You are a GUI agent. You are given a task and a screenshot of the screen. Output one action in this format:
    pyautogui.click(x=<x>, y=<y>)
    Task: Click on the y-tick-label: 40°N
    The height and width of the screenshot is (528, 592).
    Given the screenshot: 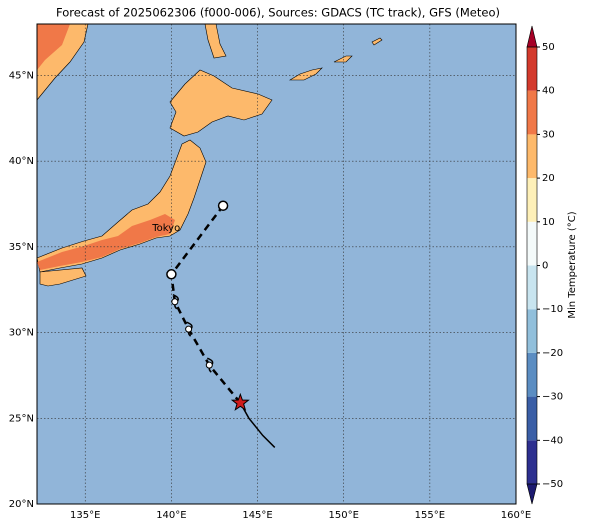 What is the action you would take?
    pyautogui.click(x=21, y=161)
    